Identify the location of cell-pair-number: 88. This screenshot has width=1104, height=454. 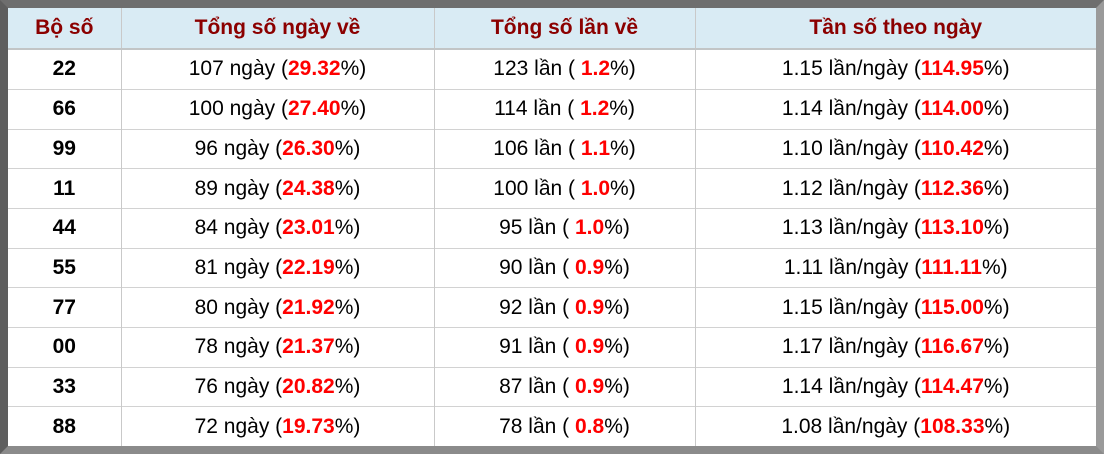
(64, 426).